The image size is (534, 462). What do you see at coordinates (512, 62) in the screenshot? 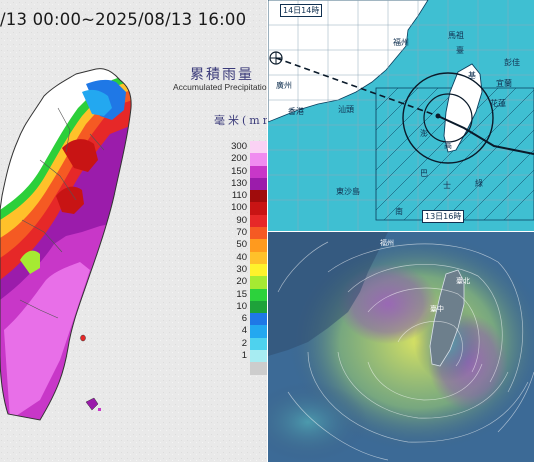
I see `place-label: 彭佳` at bounding box center [512, 62].